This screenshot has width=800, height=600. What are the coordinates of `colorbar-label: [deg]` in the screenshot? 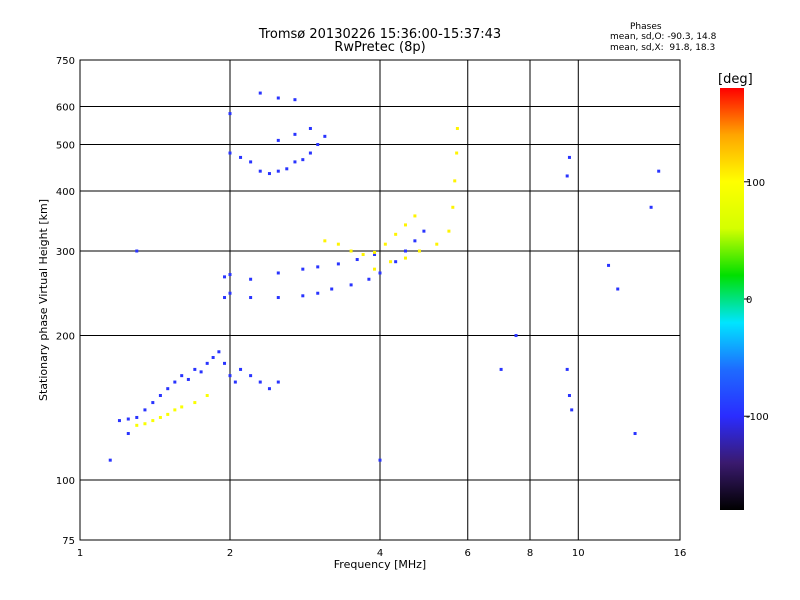 It's located at (735, 79).